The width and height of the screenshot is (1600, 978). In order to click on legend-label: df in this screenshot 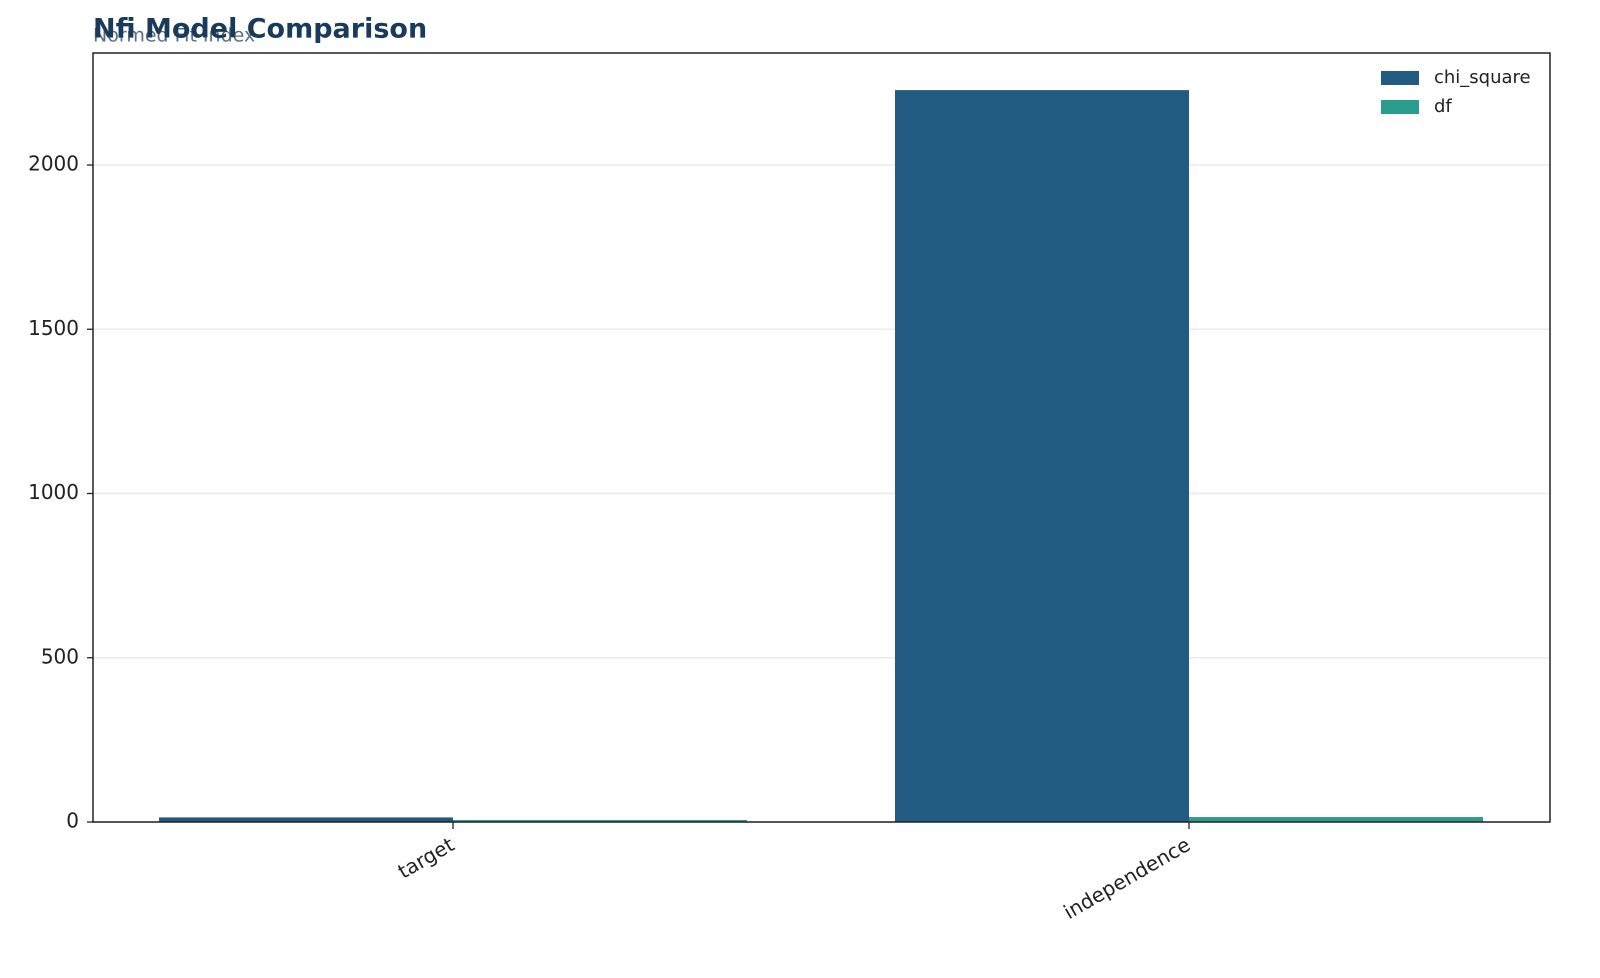, I will do `click(1443, 106)`.